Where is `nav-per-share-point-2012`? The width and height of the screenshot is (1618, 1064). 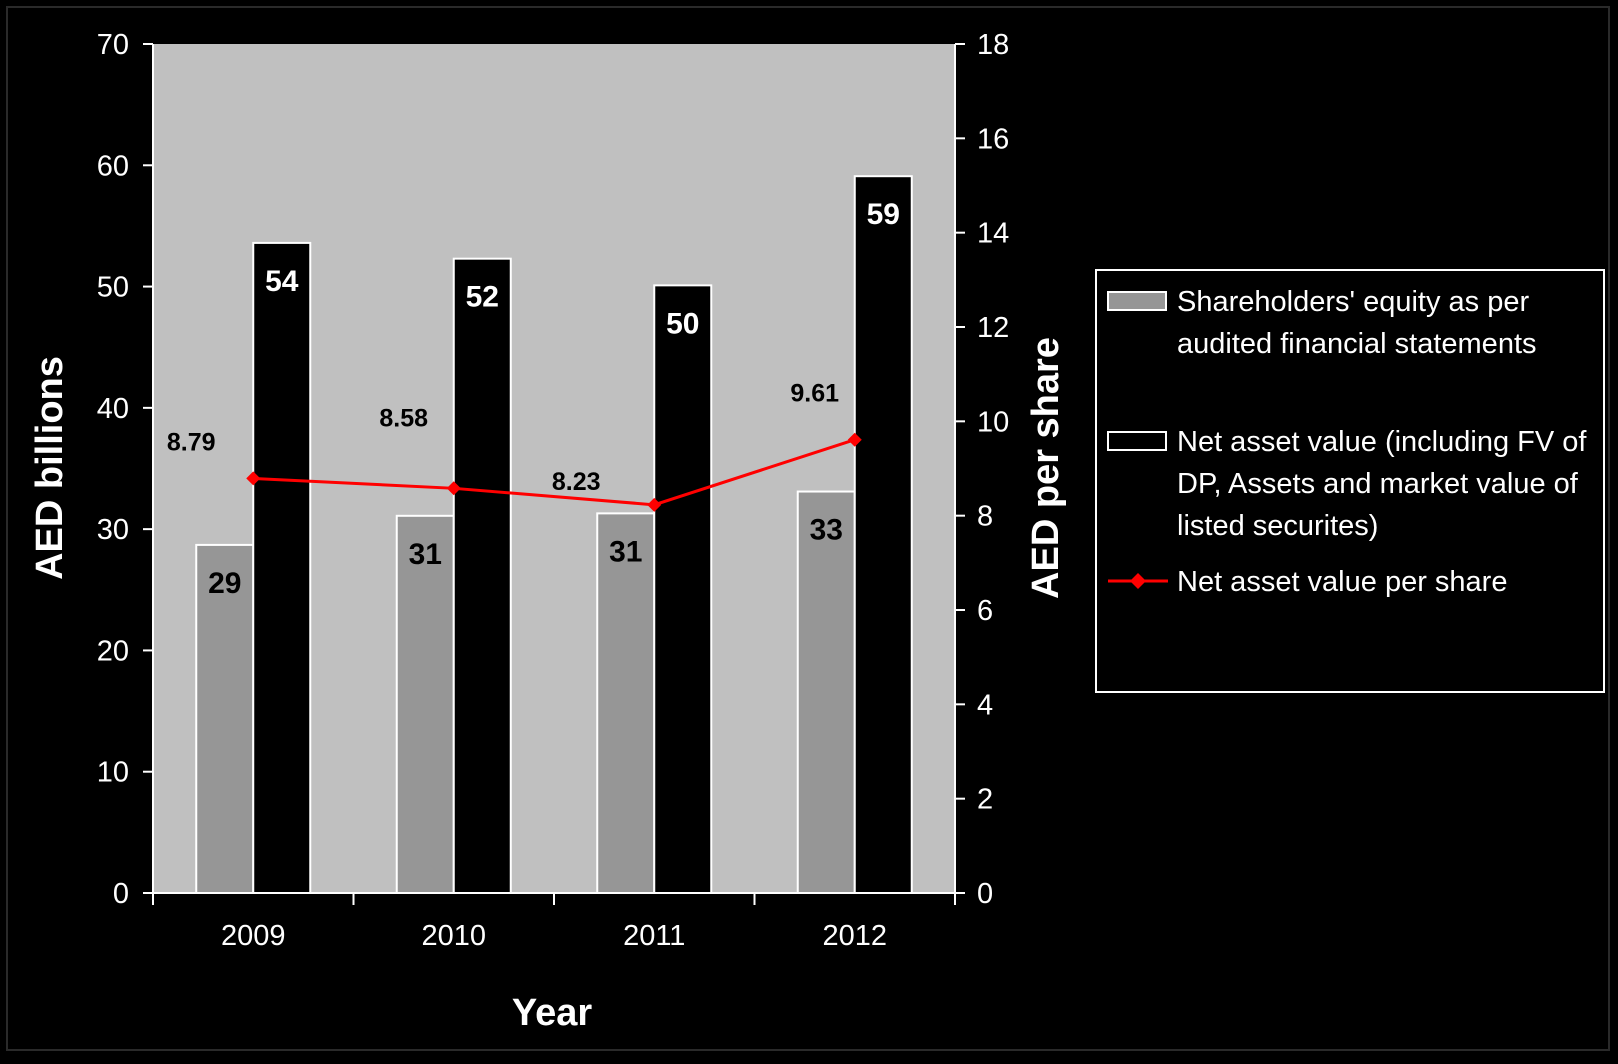
nav-per-share-point-2012 is located at coordinates (854, 439).